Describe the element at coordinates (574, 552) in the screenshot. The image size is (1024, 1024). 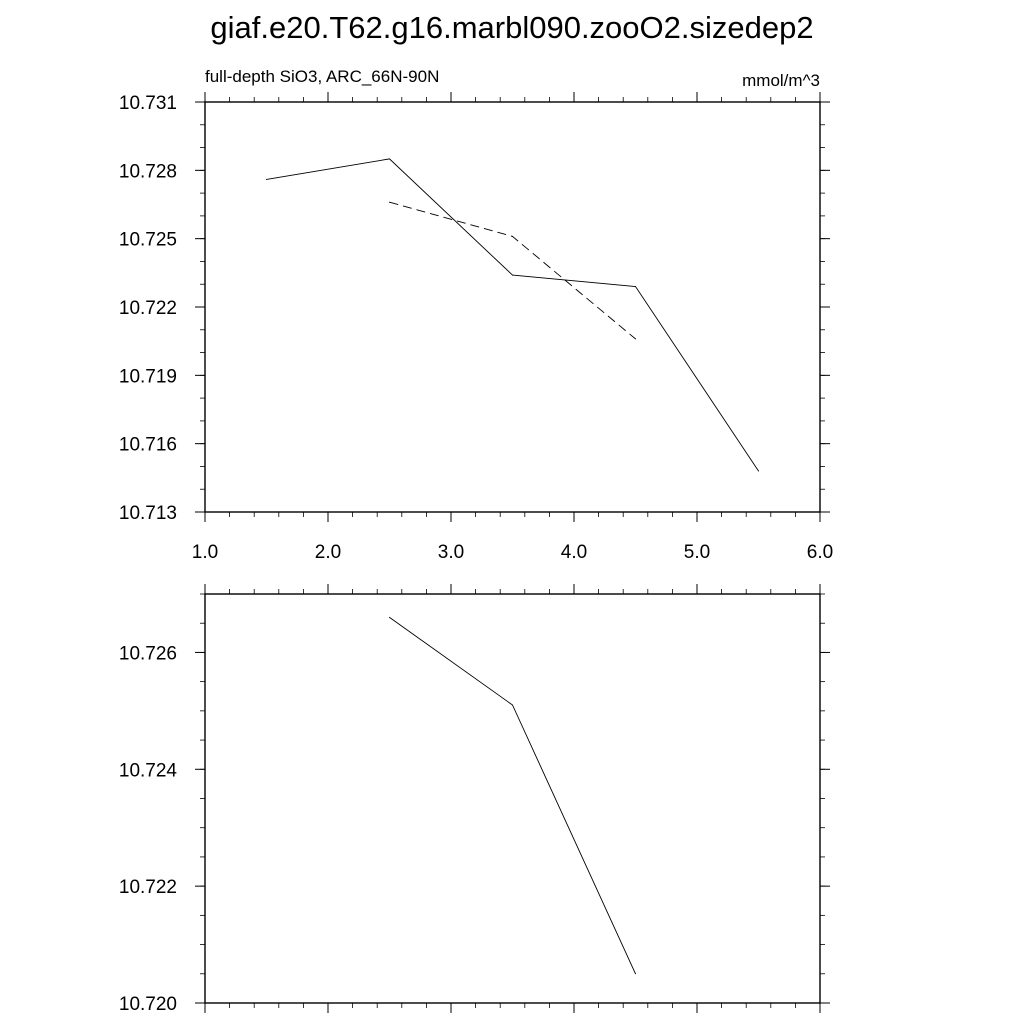
I see `panel-1-x-tick-label: 4.0` at that location.